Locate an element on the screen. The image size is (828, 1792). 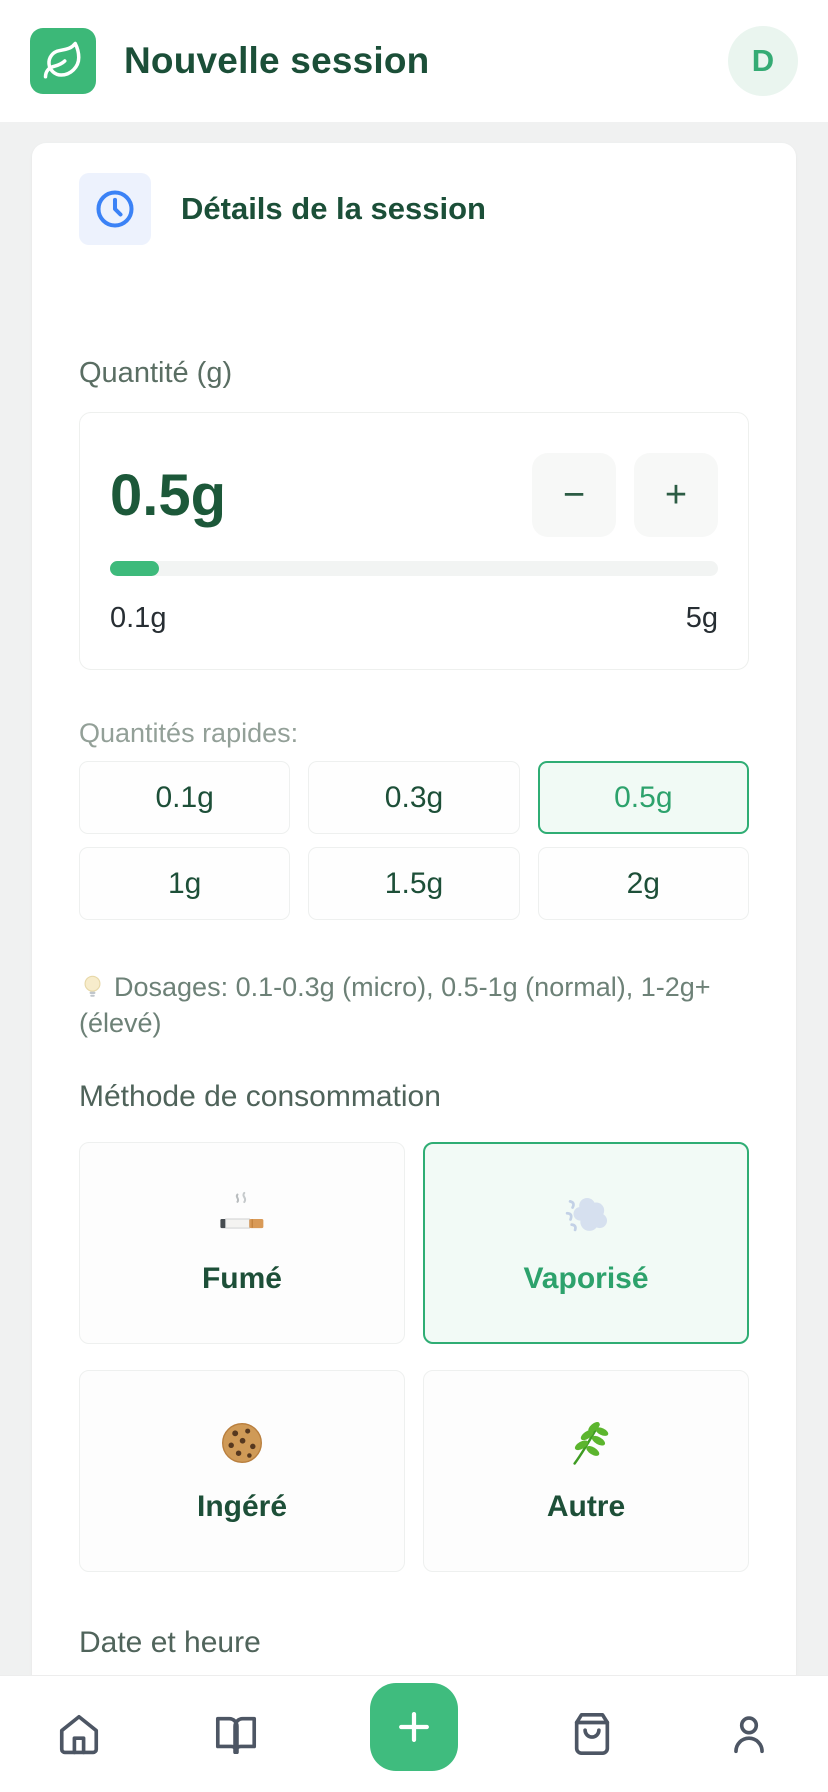
method-label: Méthode de consommation is located at coordinates (260, 1096).